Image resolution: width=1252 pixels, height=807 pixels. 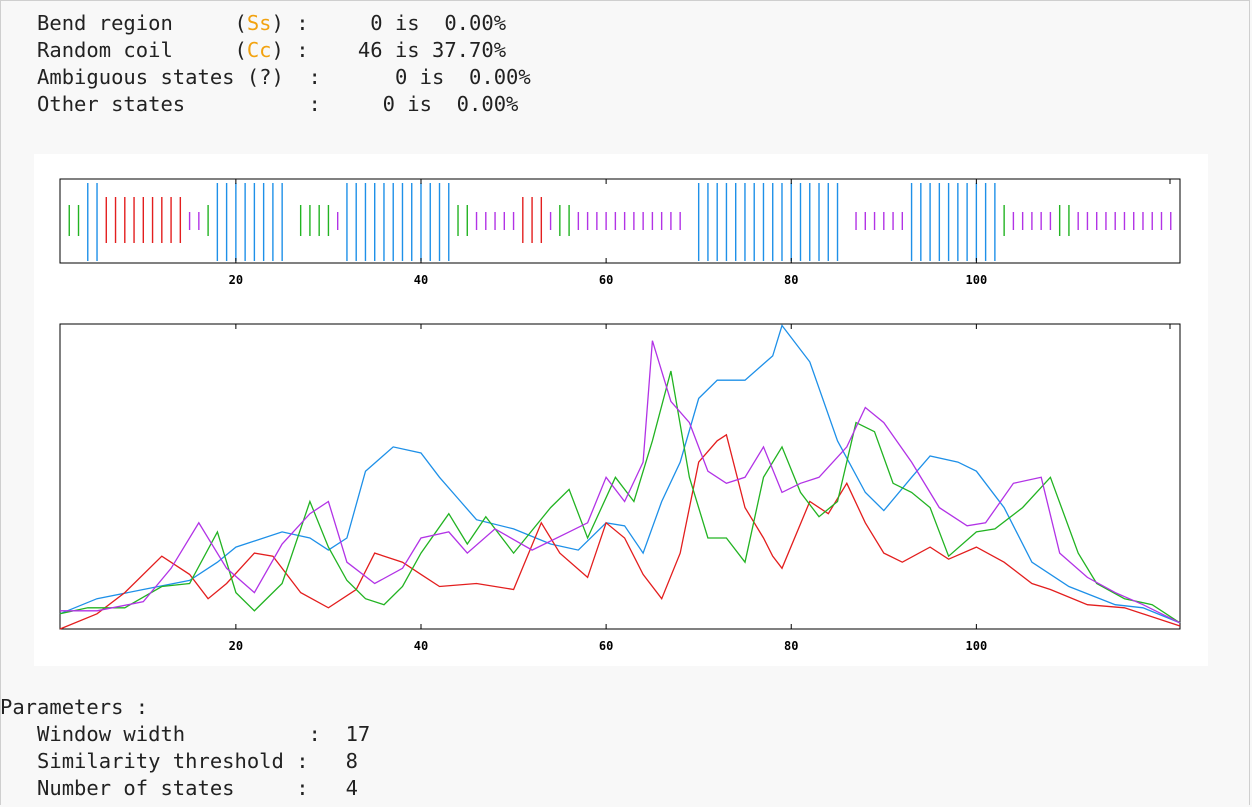 I want to click on stat-row: Ambiguous states (?) : 0 is 0.00%, so click(x=265, y=77).